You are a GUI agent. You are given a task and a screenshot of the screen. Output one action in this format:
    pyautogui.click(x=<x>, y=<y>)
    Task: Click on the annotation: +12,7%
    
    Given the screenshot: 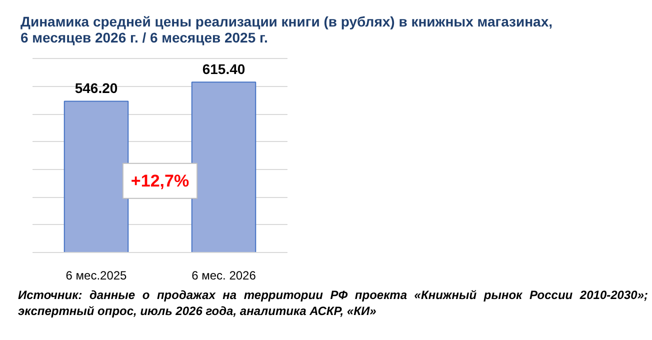 What is the action you would take?
    pyautogui.click(x=160, y=180)
    